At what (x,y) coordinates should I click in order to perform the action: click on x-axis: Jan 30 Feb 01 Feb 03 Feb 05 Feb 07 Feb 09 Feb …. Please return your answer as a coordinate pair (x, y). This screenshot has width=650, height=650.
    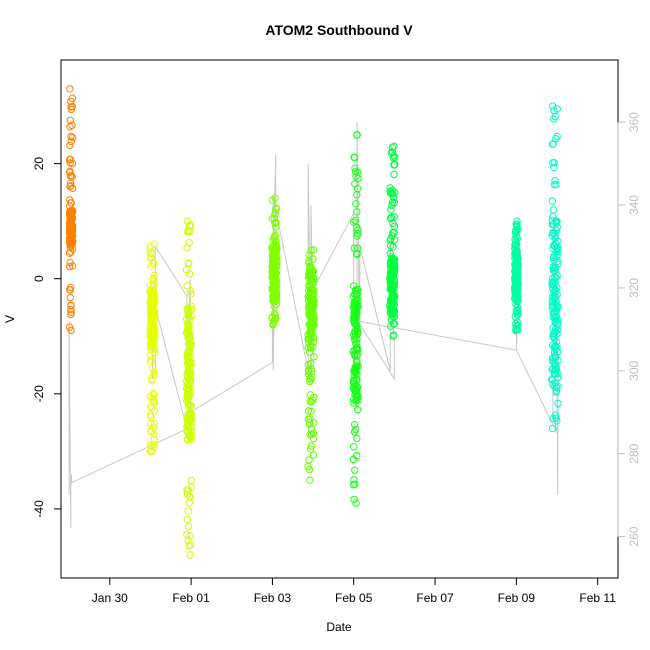
    Looking at the image, I should click on (354, 591).